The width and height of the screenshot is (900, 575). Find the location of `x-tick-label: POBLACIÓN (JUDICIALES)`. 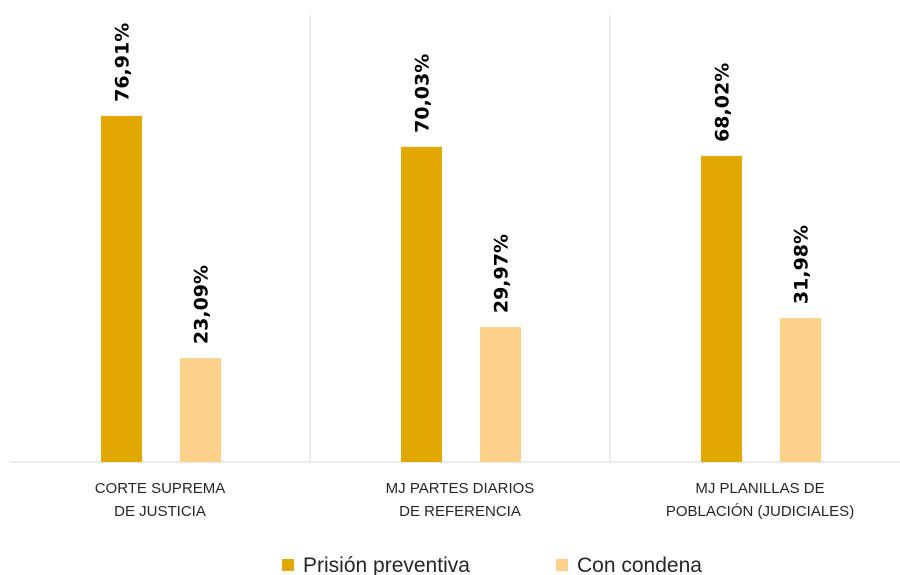

x-tick-label: POBLACIÓN (JUDICIALES) is located at coordinates (760, 511).